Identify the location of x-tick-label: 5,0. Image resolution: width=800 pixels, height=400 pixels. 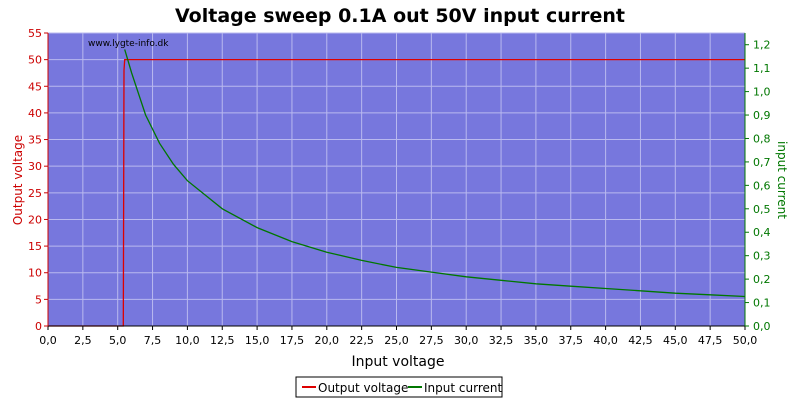
(118, 340).